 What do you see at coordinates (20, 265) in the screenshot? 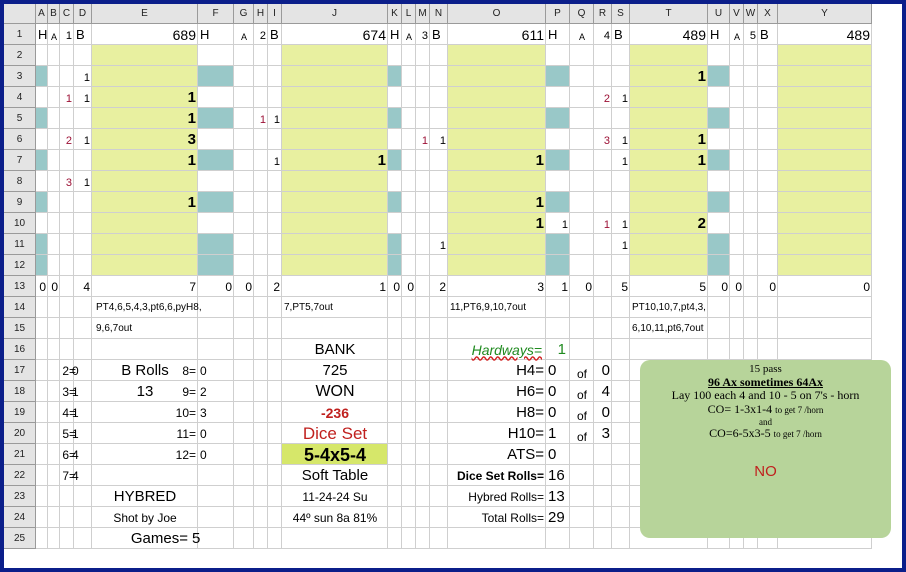
I see `row-header-12: 12` at bounding box center [20, 265].